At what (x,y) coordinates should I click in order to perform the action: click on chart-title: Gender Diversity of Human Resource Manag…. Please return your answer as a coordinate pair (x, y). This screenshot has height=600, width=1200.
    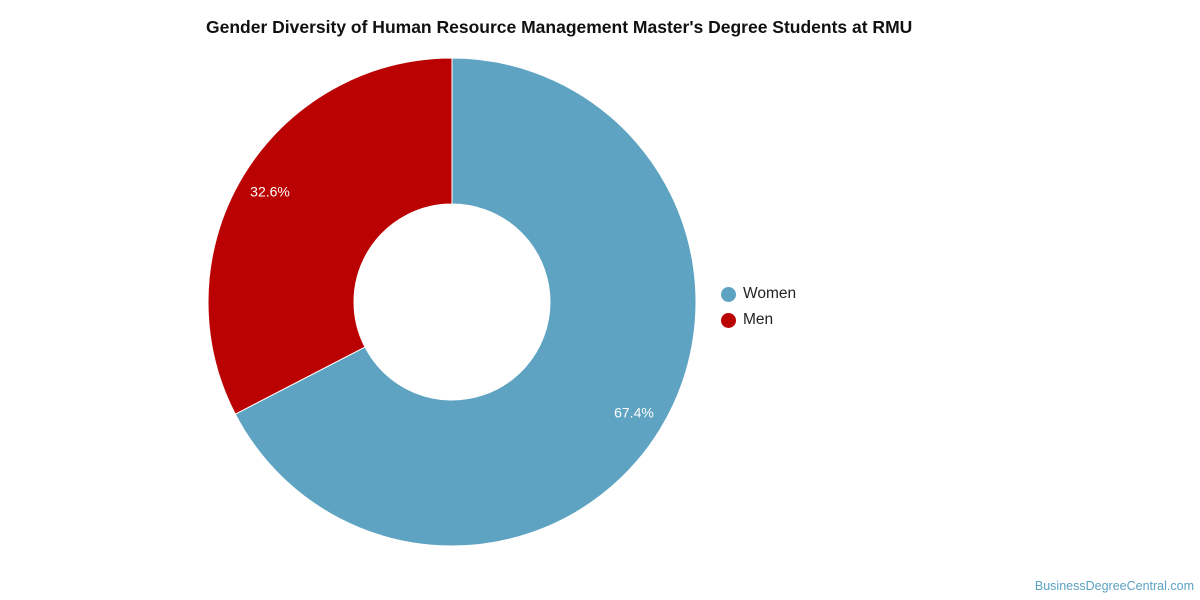
    Looking at the image, I should click on (559, 27).